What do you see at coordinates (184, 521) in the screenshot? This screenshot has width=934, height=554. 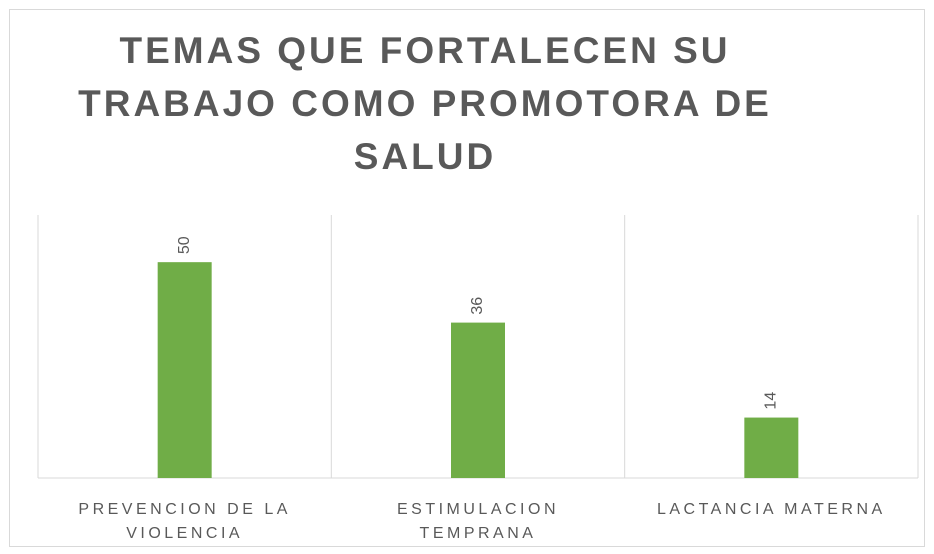 I see `x-tick-label: PREVENCION DE LA VIOLENCIA` at bounding box center [184, 521].